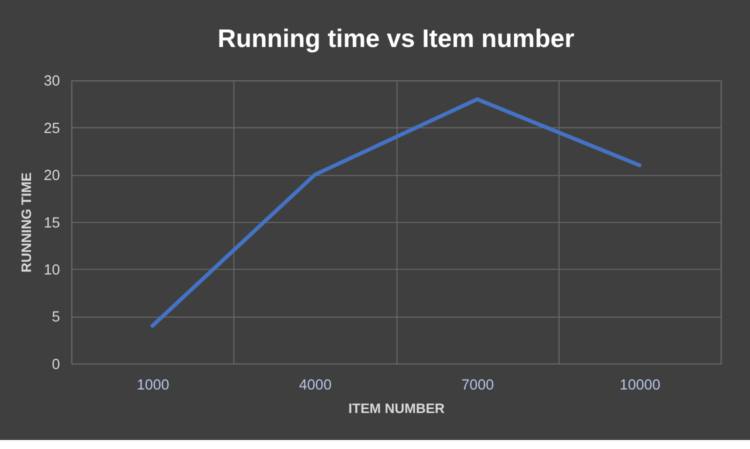 Image resolution: width=750 pixels, height=449 pixels. Describe the element at coordinates (56, 364) in the screenshot. I see `y-tick-label: 0` at that location.